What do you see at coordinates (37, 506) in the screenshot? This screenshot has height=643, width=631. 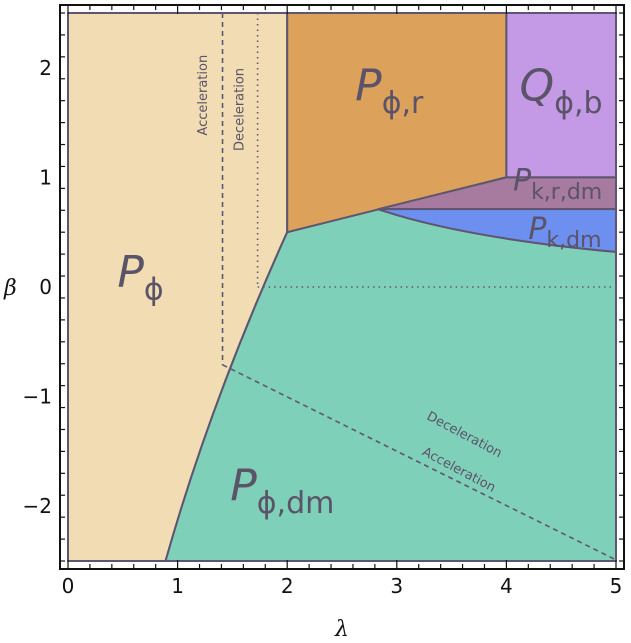 I see `y-tick-label: −2` at bounding box center [37, 506].